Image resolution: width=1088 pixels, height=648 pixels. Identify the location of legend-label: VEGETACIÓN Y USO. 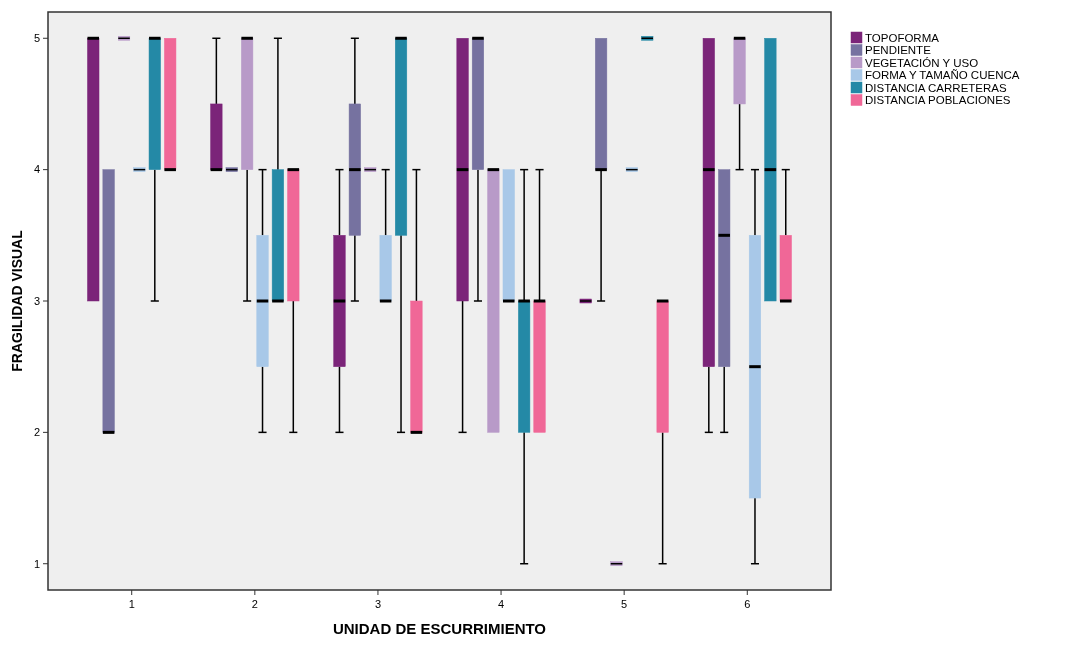
(922, 62).